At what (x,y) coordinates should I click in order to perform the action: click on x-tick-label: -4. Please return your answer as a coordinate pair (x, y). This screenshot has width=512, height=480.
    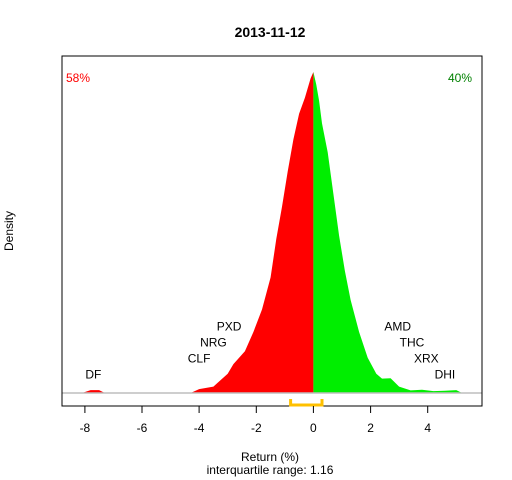
    Looking at the image, I should click on (199, 428).